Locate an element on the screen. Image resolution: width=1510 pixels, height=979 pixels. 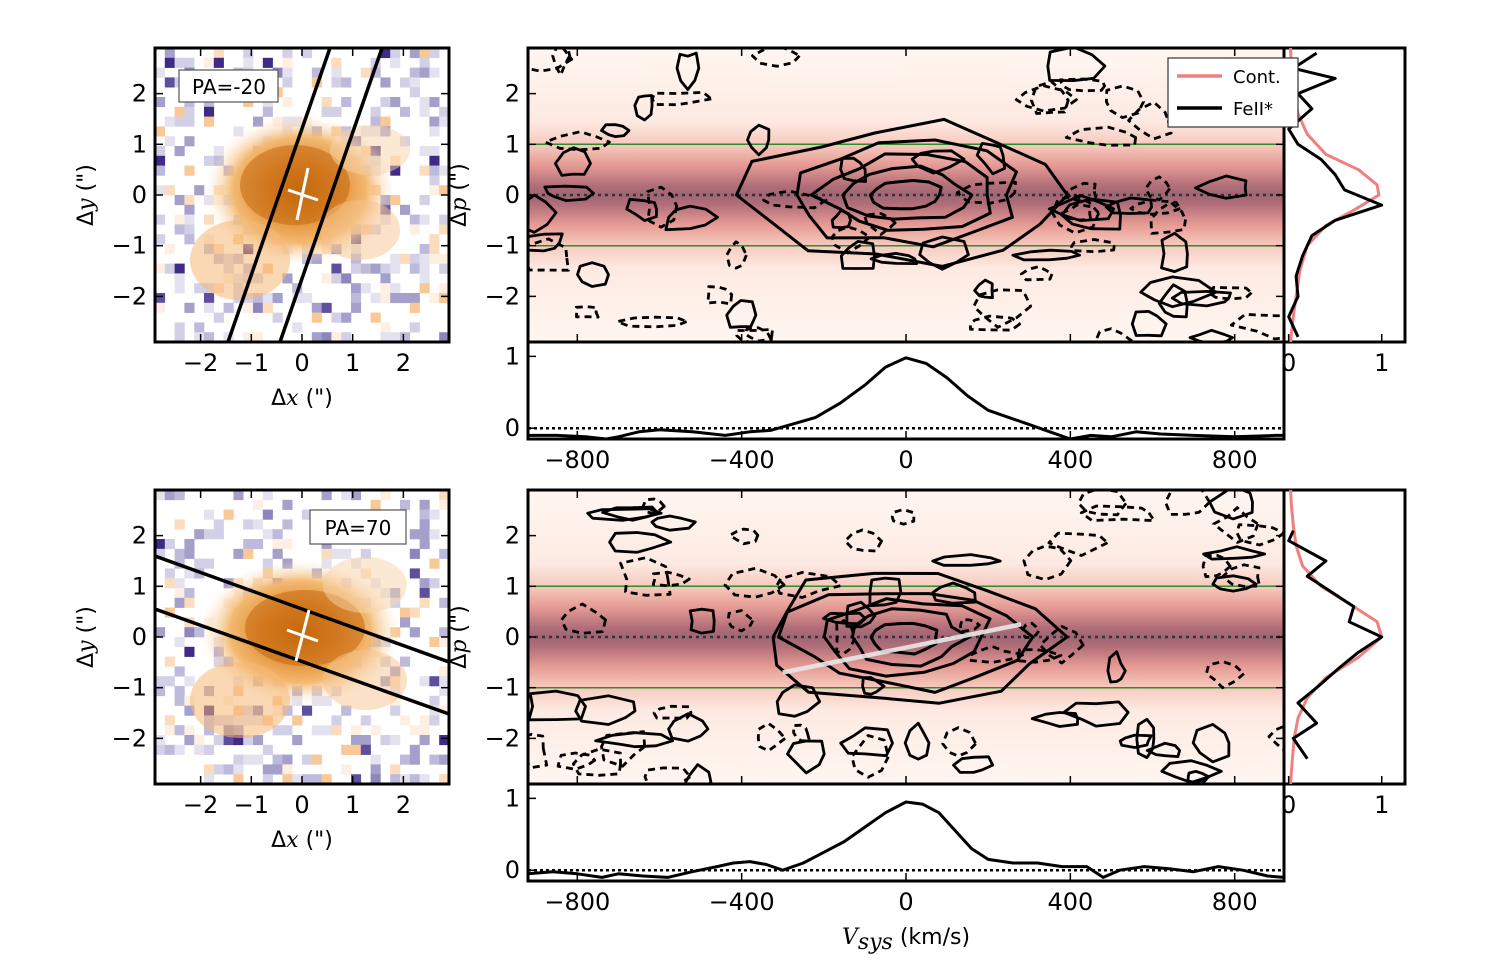
slit-edge-left is located at coordinates (279, 195).